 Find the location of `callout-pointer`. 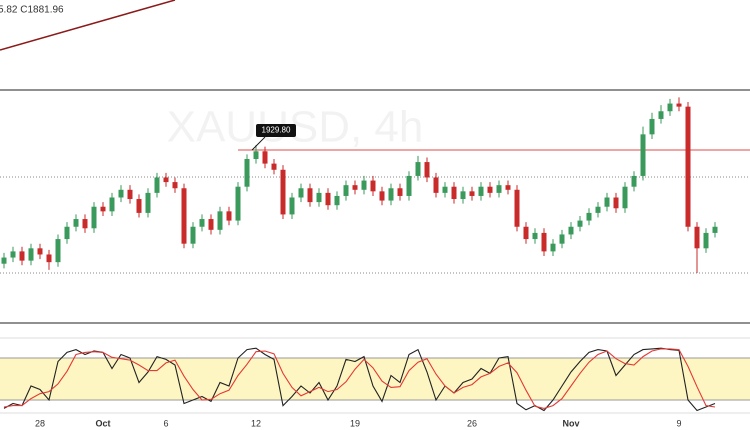

callout-pointer is located at coordinates (258, 143).